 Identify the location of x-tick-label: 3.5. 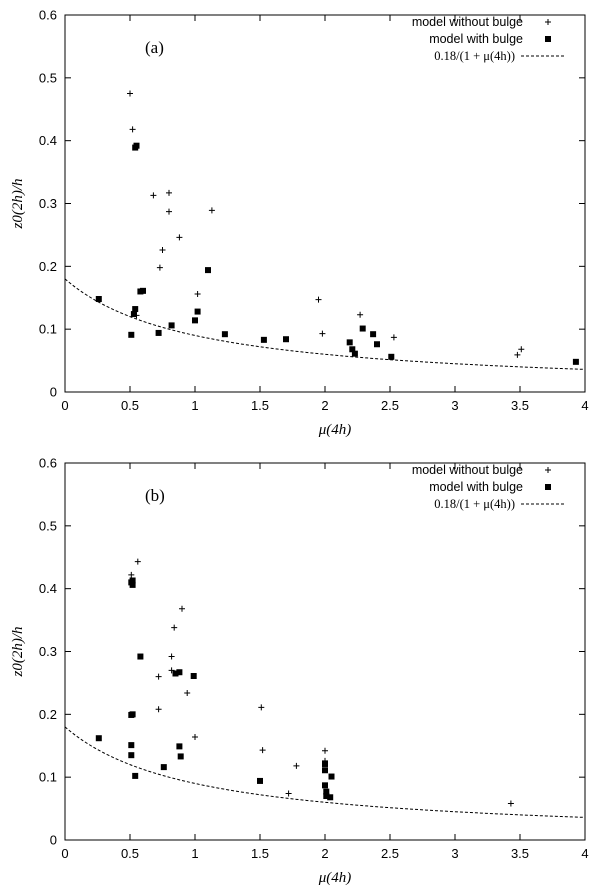
(520, 853).